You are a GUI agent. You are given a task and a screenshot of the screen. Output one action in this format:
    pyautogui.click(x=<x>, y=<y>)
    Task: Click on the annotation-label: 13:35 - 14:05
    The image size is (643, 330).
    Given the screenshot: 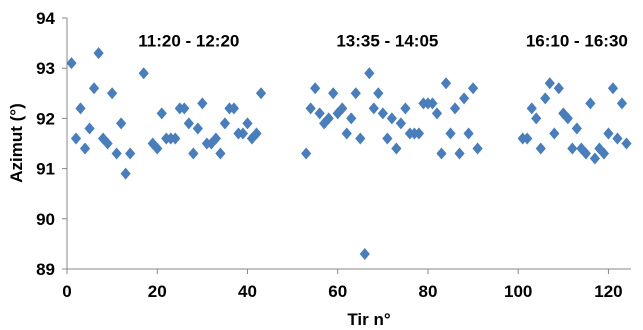 What is the action you would take?
    pyautogui.click(x=387, y=41)
    